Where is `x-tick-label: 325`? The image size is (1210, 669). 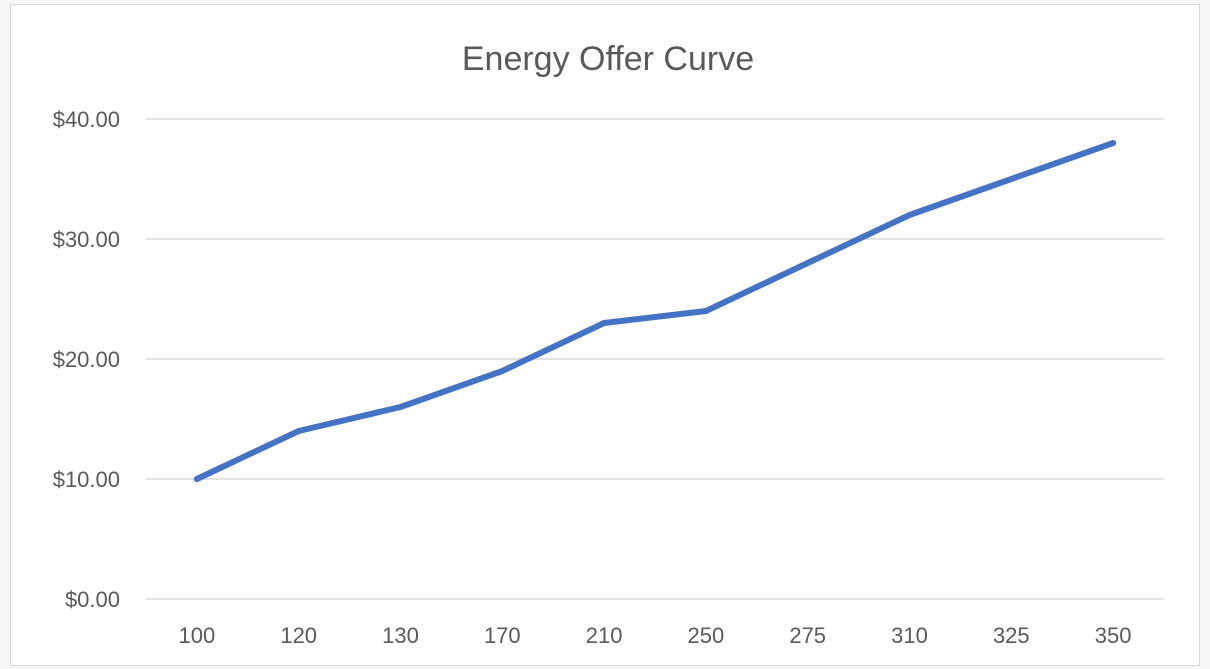 x-tick-label: 325 is located at coordinates (1011, 635).